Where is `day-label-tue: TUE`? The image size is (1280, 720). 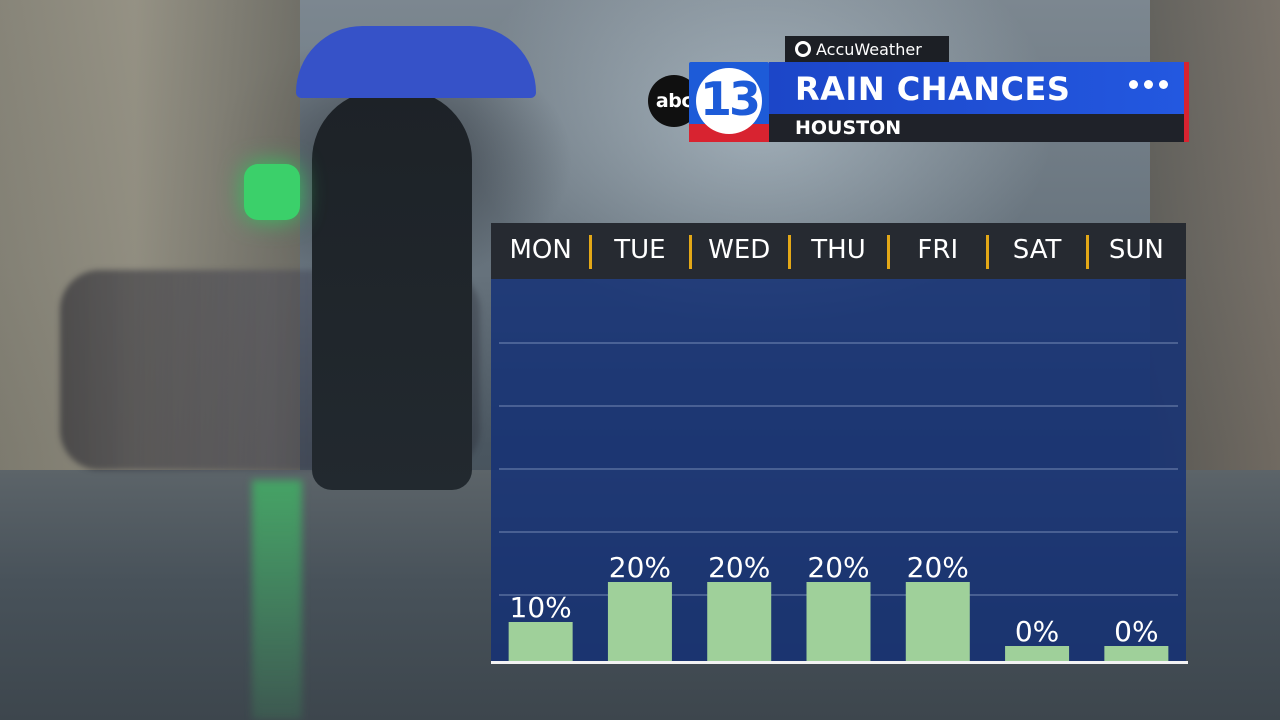
day-label-tue: TUE is located at coordinates (640, 250).